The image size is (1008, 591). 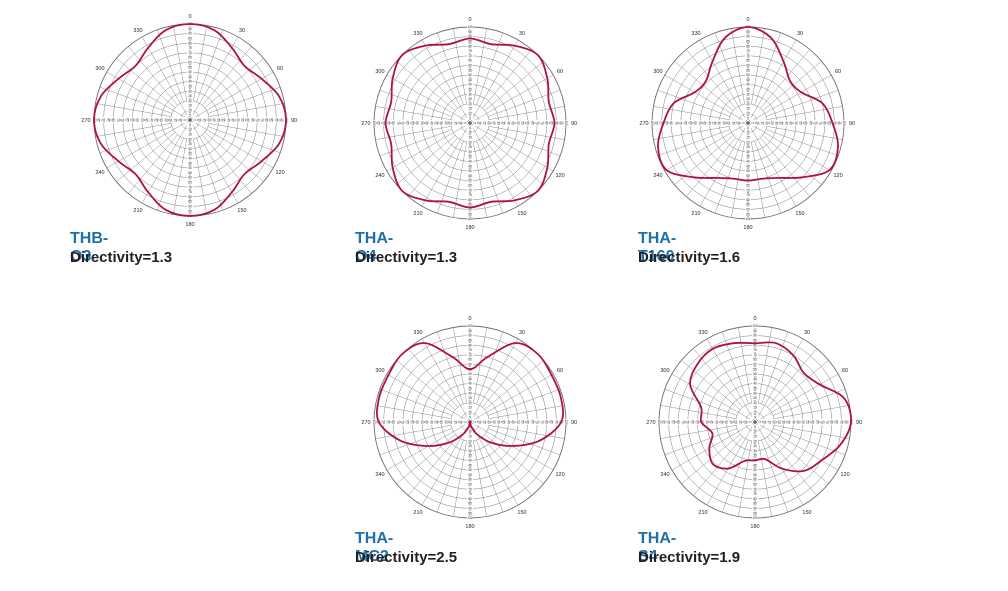 What do you see at coordinates (748, 219) in the screenshot?
I see `radial-tick-label: 100` at bounding box center [748, 219].